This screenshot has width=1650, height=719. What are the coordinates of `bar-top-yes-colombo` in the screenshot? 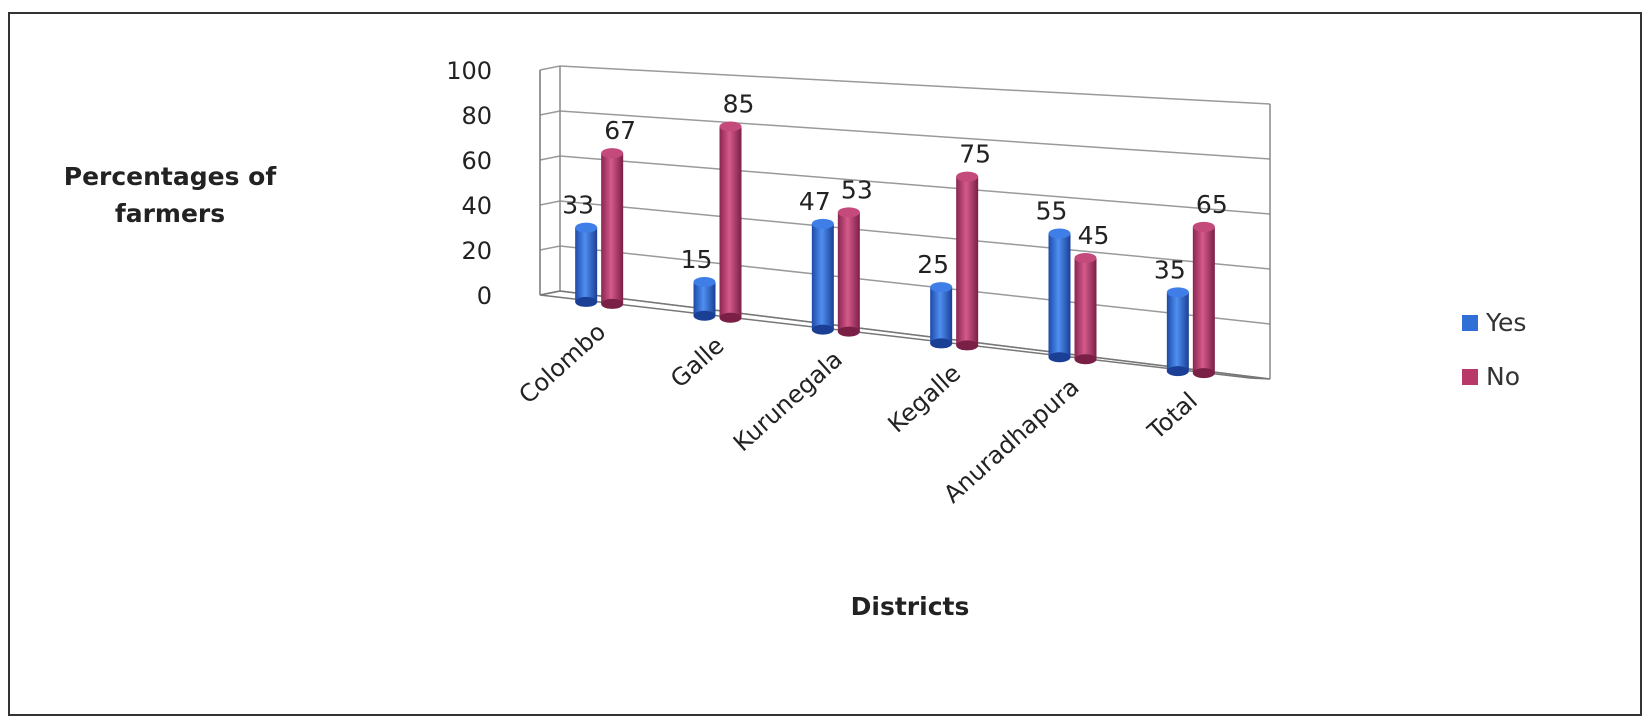 It's located at (586, 227).